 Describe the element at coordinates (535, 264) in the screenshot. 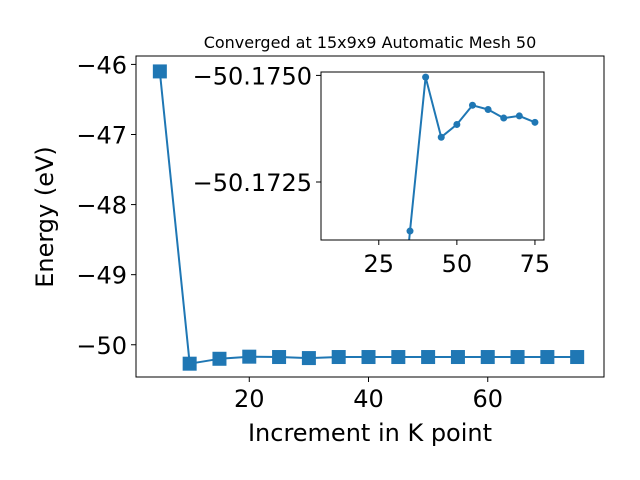

I see `inset-x-tick-label: 75` at that location.